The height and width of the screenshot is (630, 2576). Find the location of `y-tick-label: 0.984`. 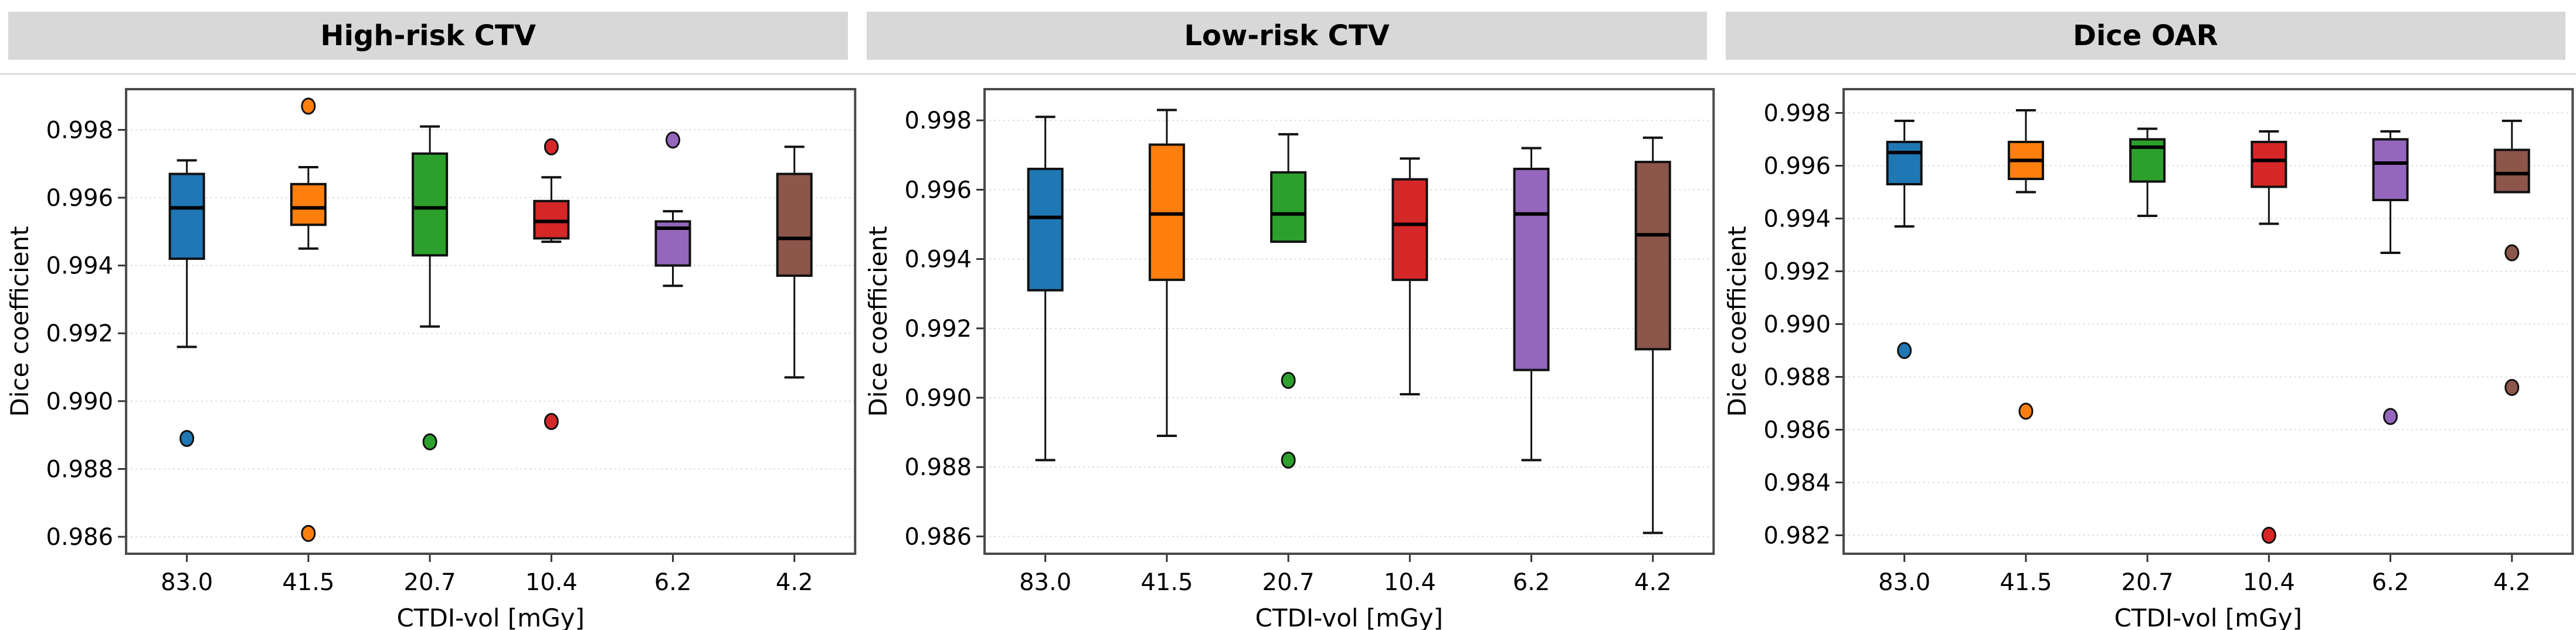

y-tick-label: 0.984 is located at coordinates (1797, 483).